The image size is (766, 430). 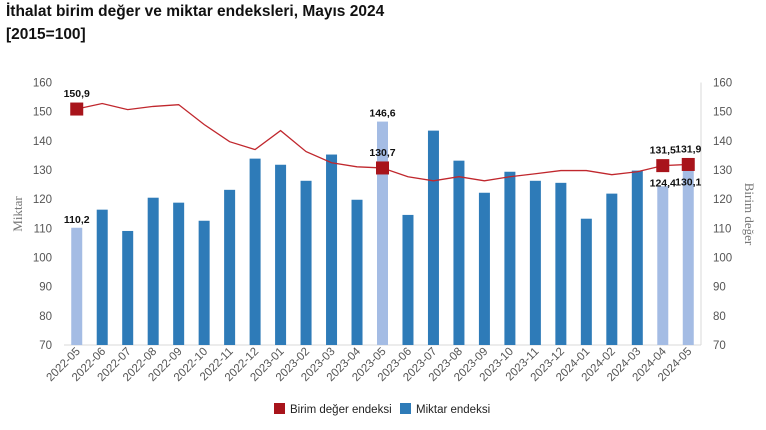 I want to click on legend-miktar-label: Miktar endeksi, so click(x=453, y=410).